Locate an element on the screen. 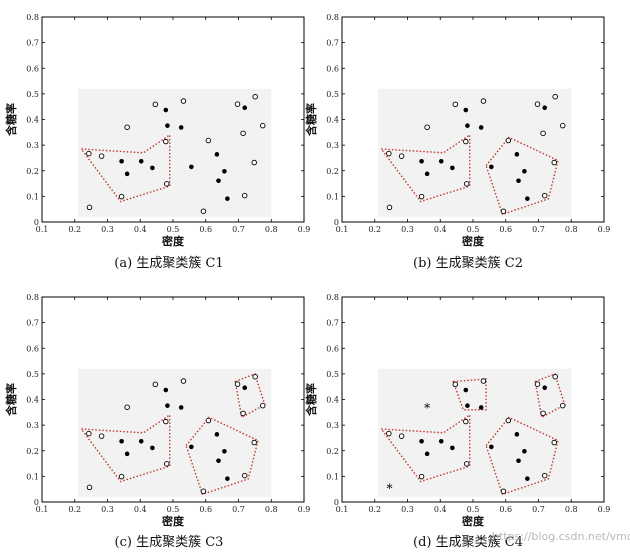  y-tick-label: 0.1 is located at coordinates (332, 196).